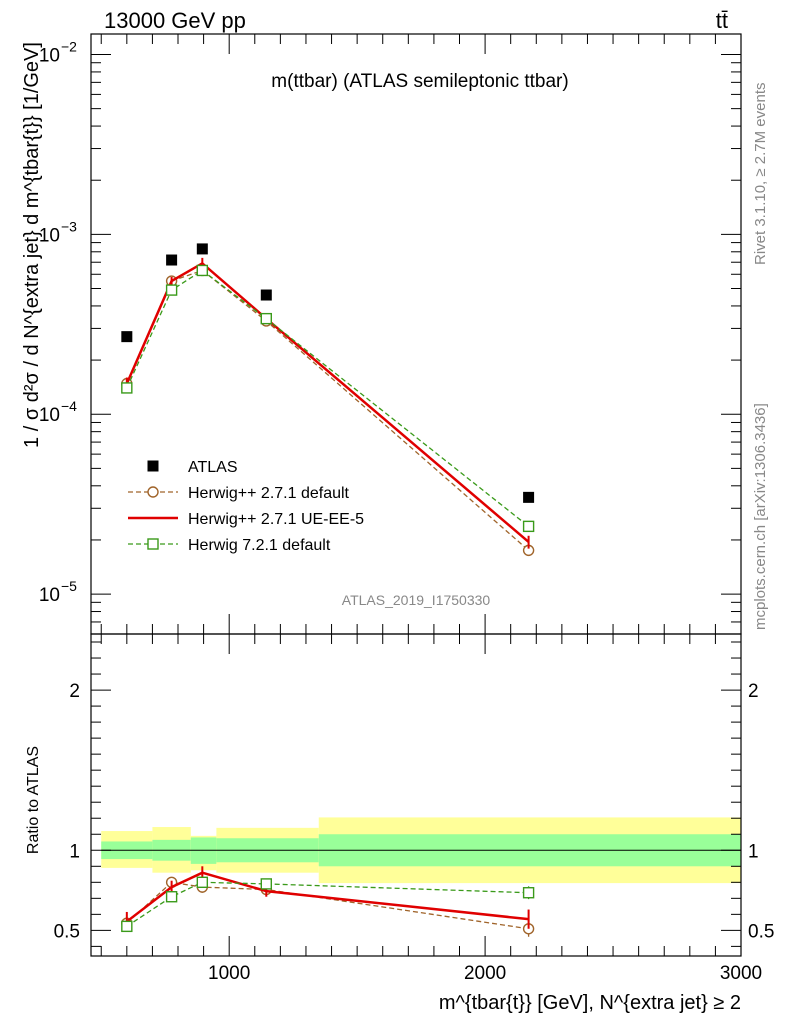 This screenshot has height=1029, width=786. I want to click on legend-label: ATLAS, so click(213, 467).